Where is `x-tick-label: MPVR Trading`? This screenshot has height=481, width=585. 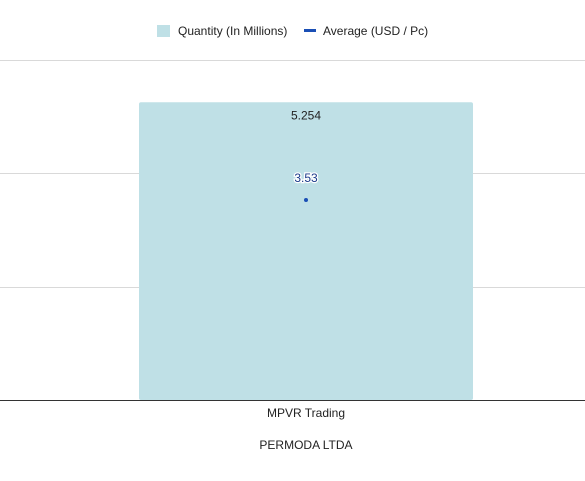 x-tick-label: MPVR Trading is located at coordinates (306, 413).